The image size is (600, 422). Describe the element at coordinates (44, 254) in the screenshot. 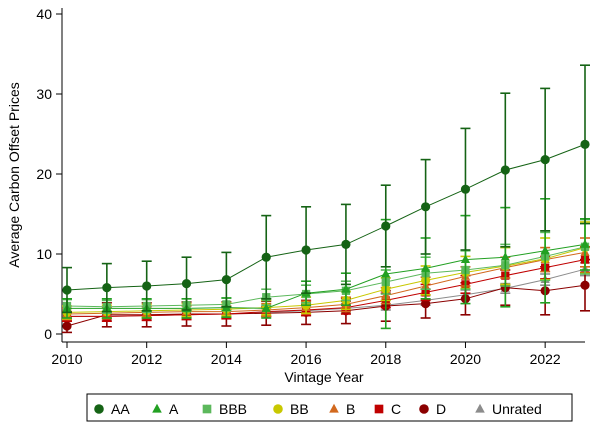

I see `y-tick-label: 10` at that location.